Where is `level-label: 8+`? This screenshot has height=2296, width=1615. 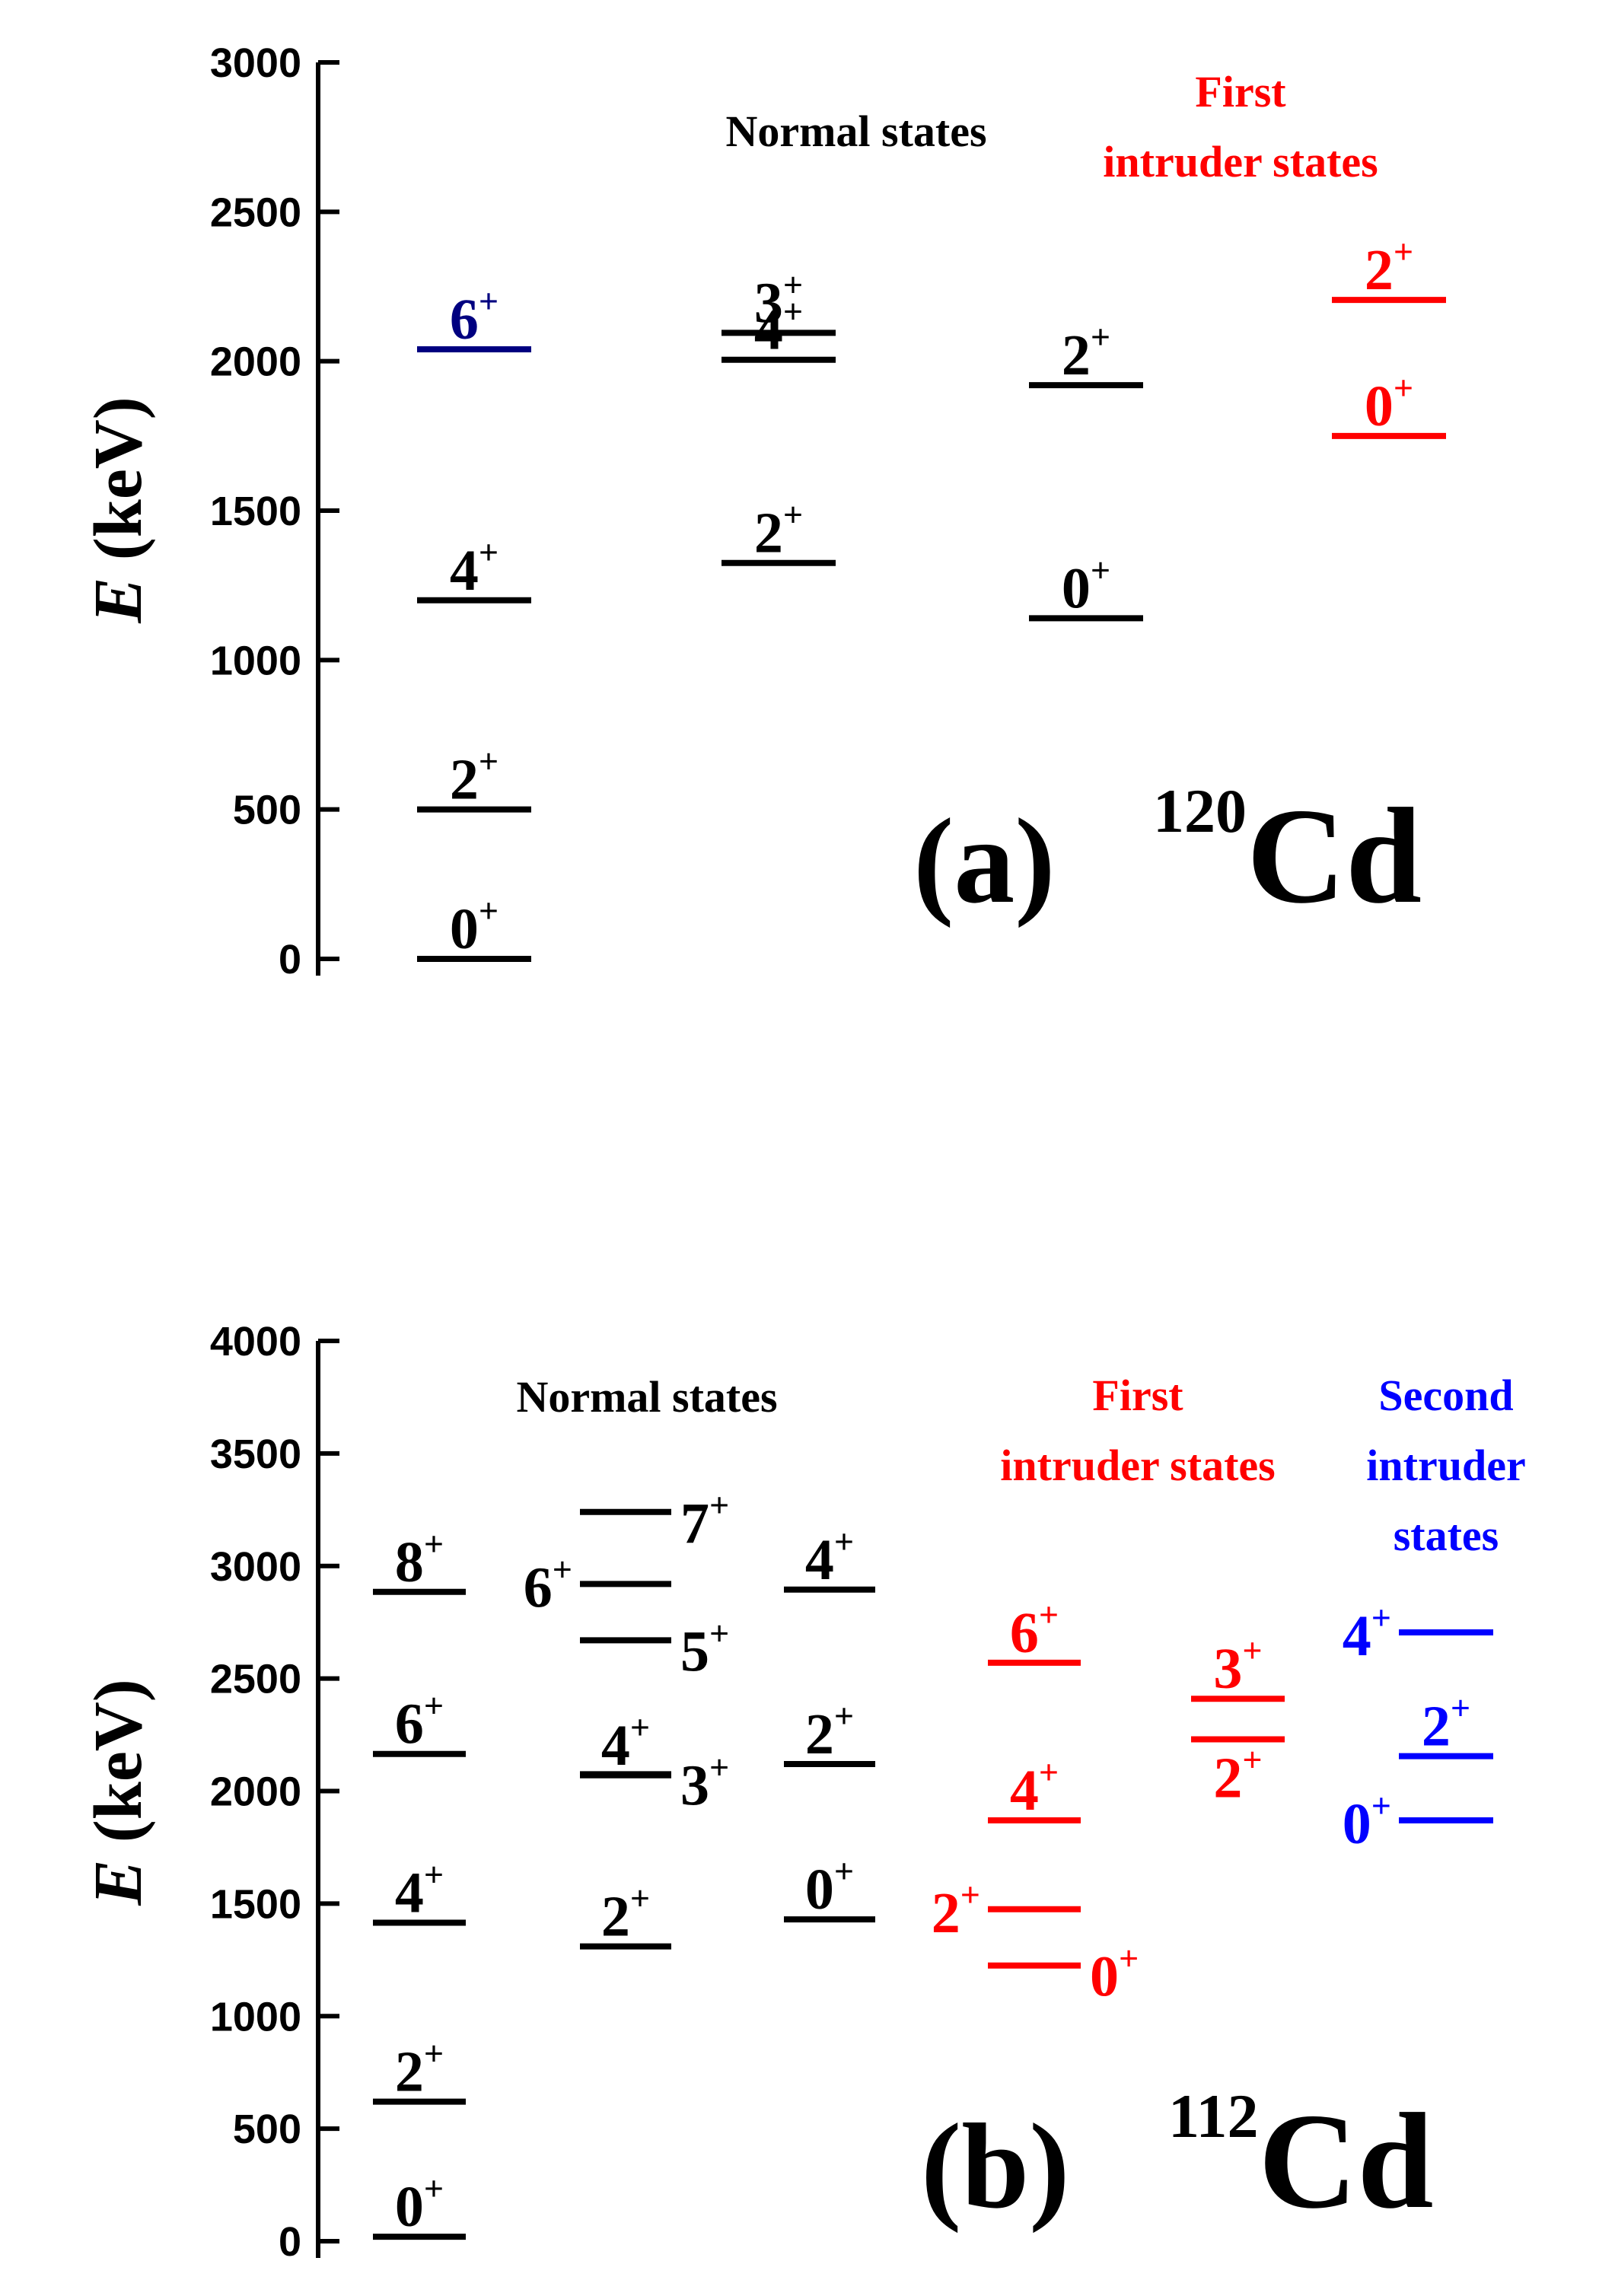
level-label: 8+ is located at coordinates (419, 1559).